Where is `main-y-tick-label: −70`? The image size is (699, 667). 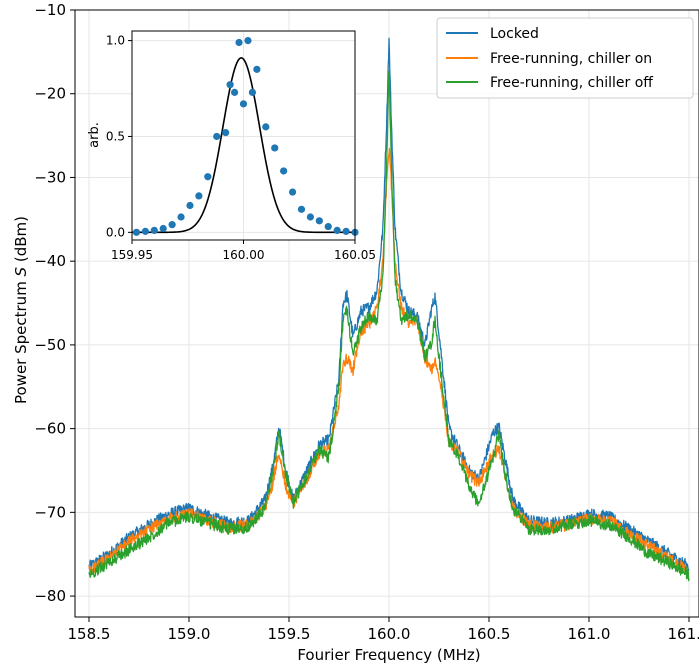 main-y-tick-label: −70 is located at coordinates (50, 512).